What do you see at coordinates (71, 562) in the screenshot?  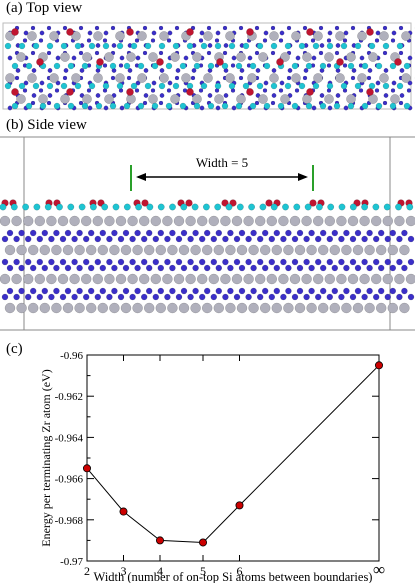 I see `y-tick-label: -0.97` at bounding box center [71, 562].